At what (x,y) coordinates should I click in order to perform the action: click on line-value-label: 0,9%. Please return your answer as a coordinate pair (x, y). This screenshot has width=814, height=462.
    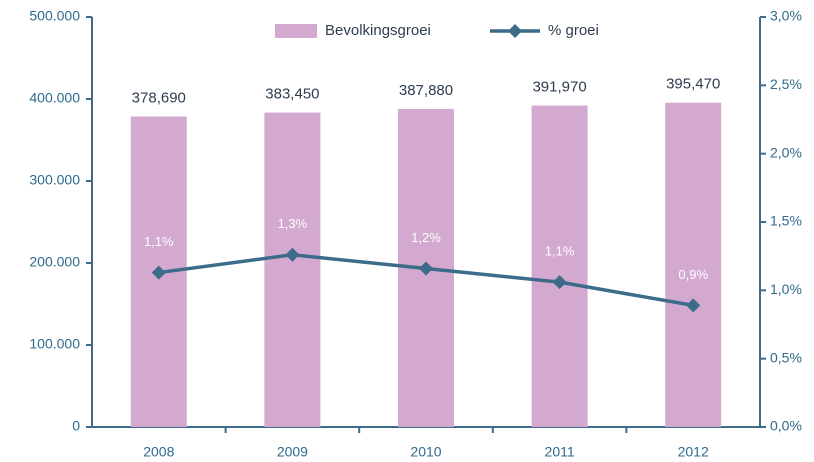
    Looking at the image, I should click on (693, 274).